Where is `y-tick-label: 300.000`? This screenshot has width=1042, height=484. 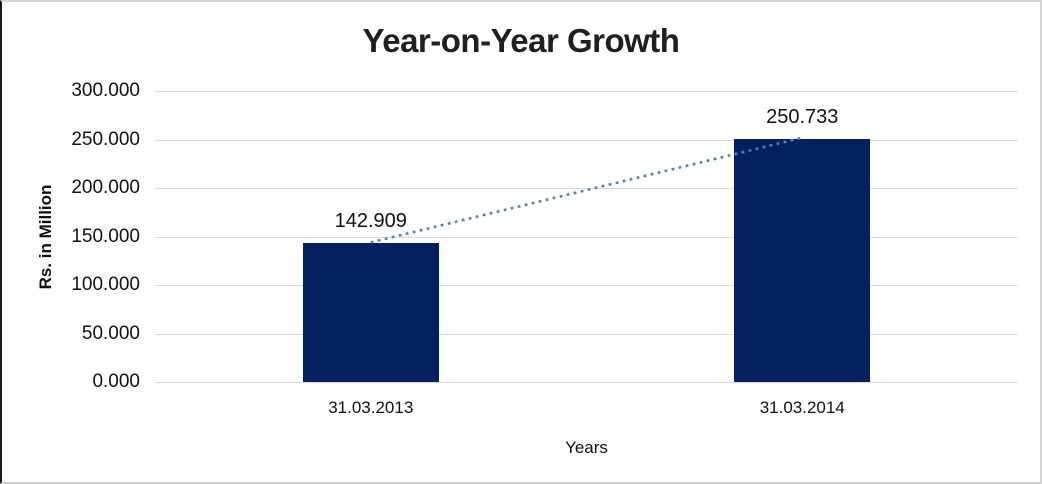 y-tick-label: 300.000 is located at coordinates (105, 90).